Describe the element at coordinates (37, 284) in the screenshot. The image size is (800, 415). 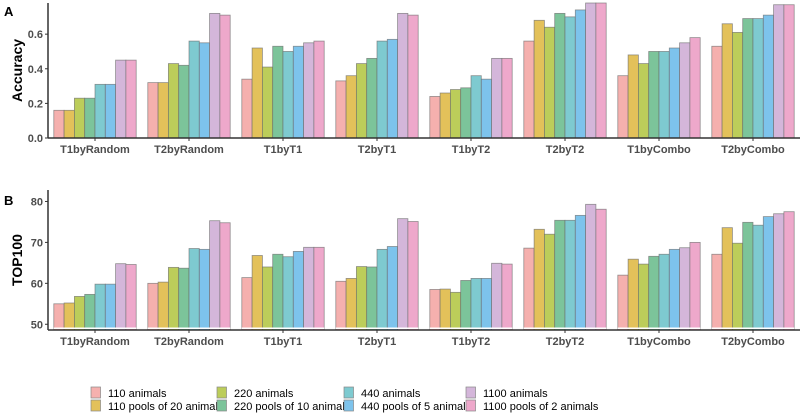
I see `y-tick-label: 60` at that location.